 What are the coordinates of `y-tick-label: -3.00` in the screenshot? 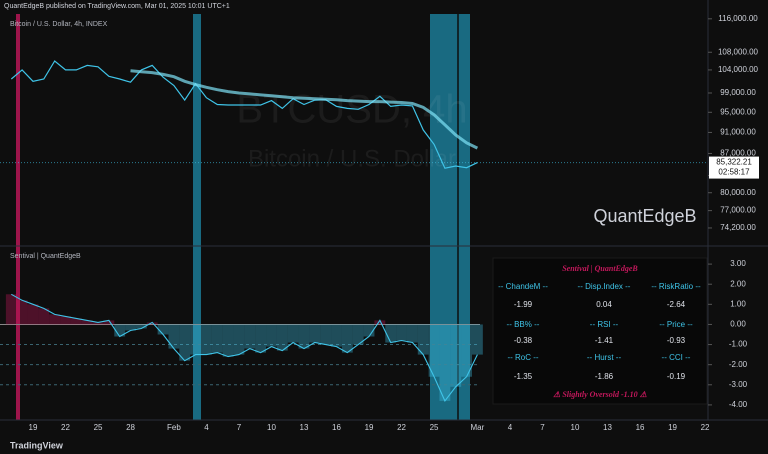 It's located at (738, 384).